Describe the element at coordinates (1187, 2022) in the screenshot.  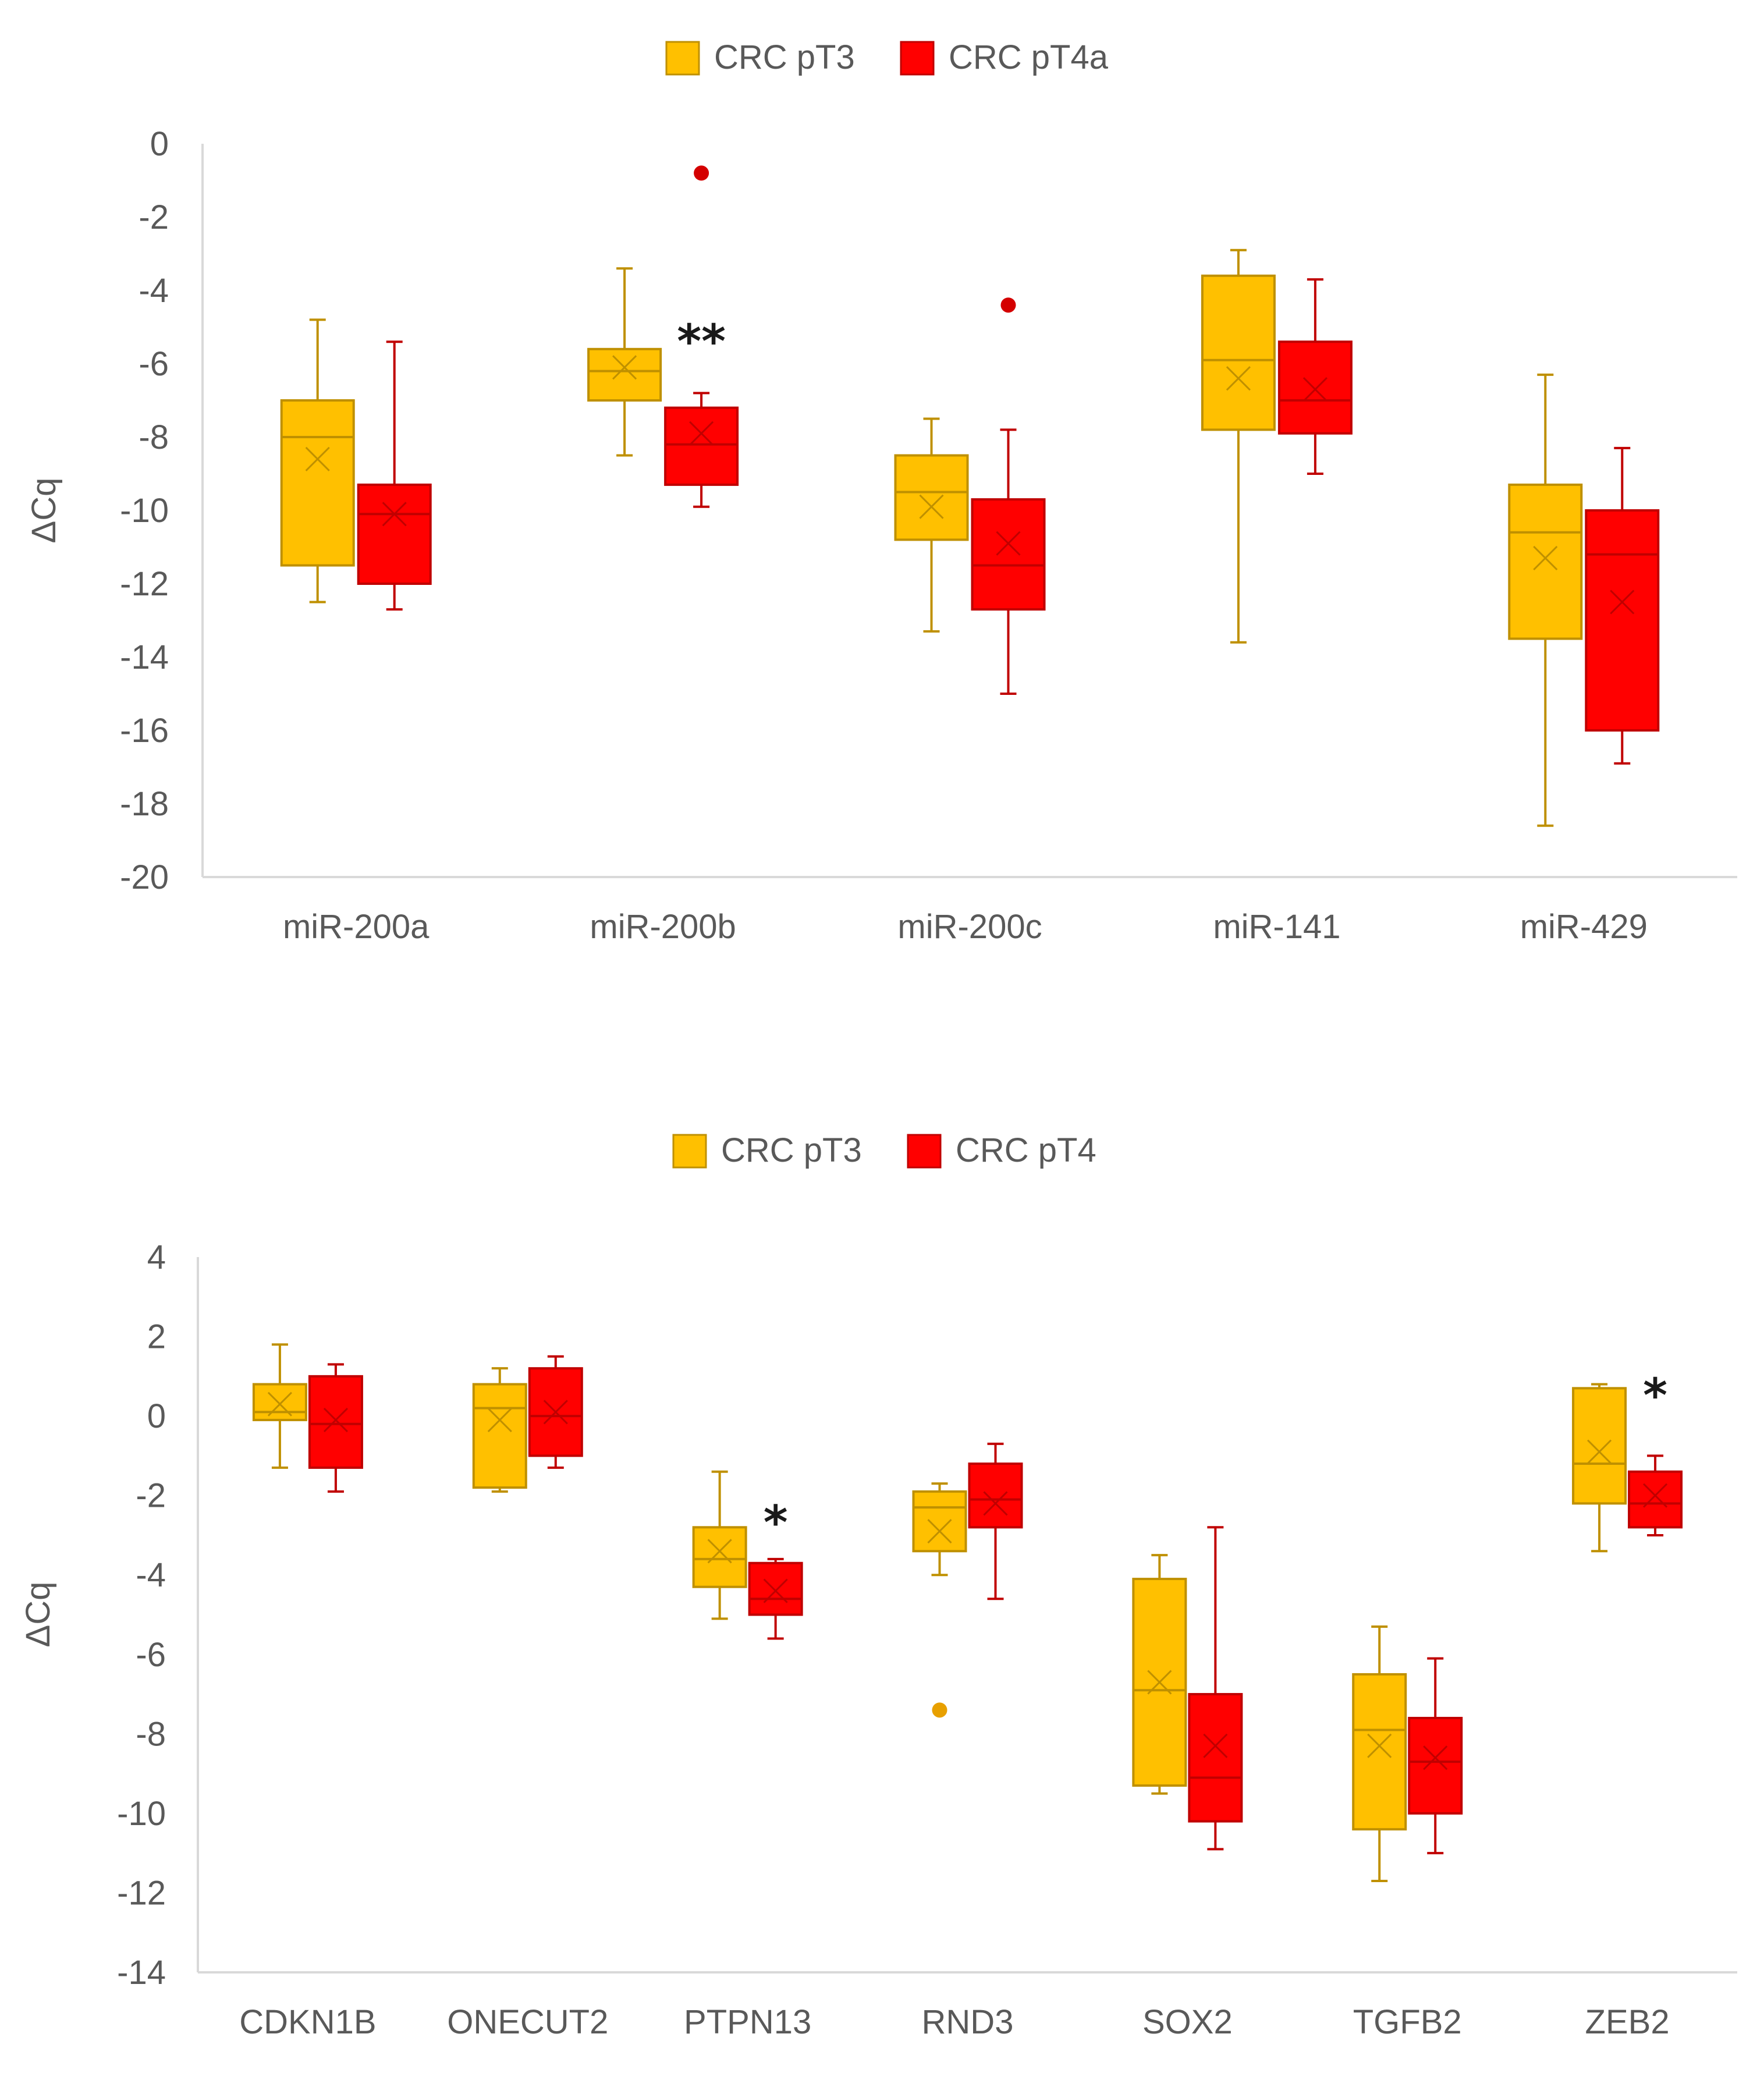
I see `x-tick-label: SOX2` at that location.